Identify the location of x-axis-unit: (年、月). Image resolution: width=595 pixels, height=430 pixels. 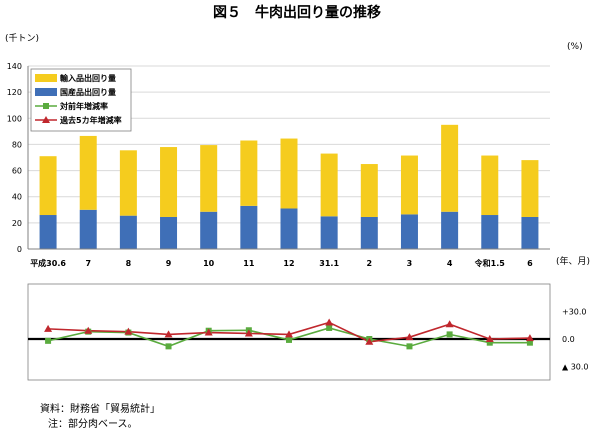
(573, 261).